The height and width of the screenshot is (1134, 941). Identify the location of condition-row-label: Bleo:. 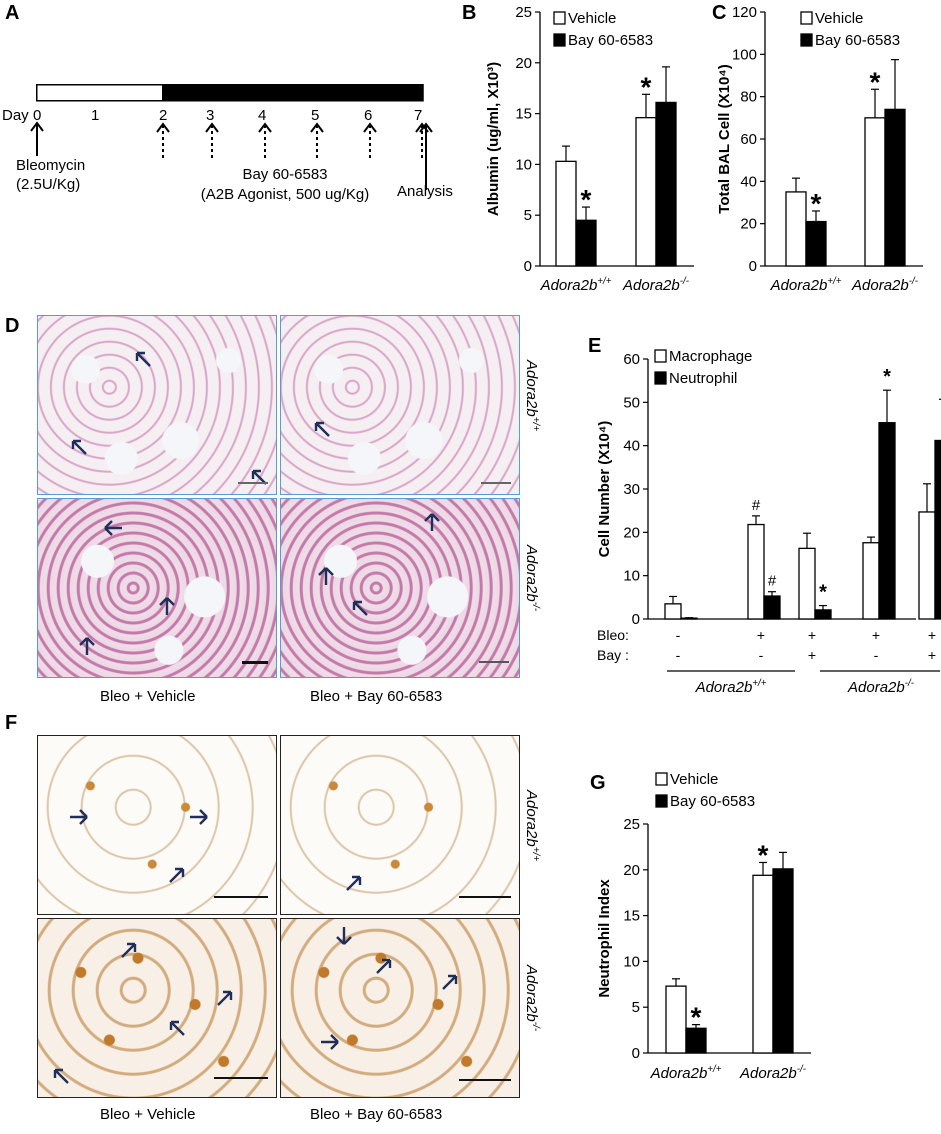
(613, 635).